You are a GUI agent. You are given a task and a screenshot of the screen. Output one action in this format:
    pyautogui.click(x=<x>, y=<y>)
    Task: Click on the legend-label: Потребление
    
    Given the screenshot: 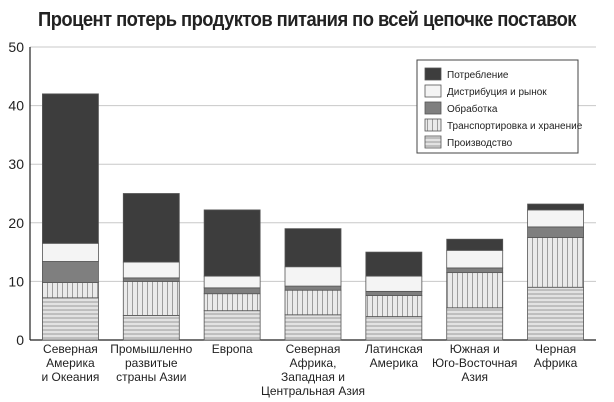 What is the action you would take?
    pyautogui.click(x=478, y=75)
    